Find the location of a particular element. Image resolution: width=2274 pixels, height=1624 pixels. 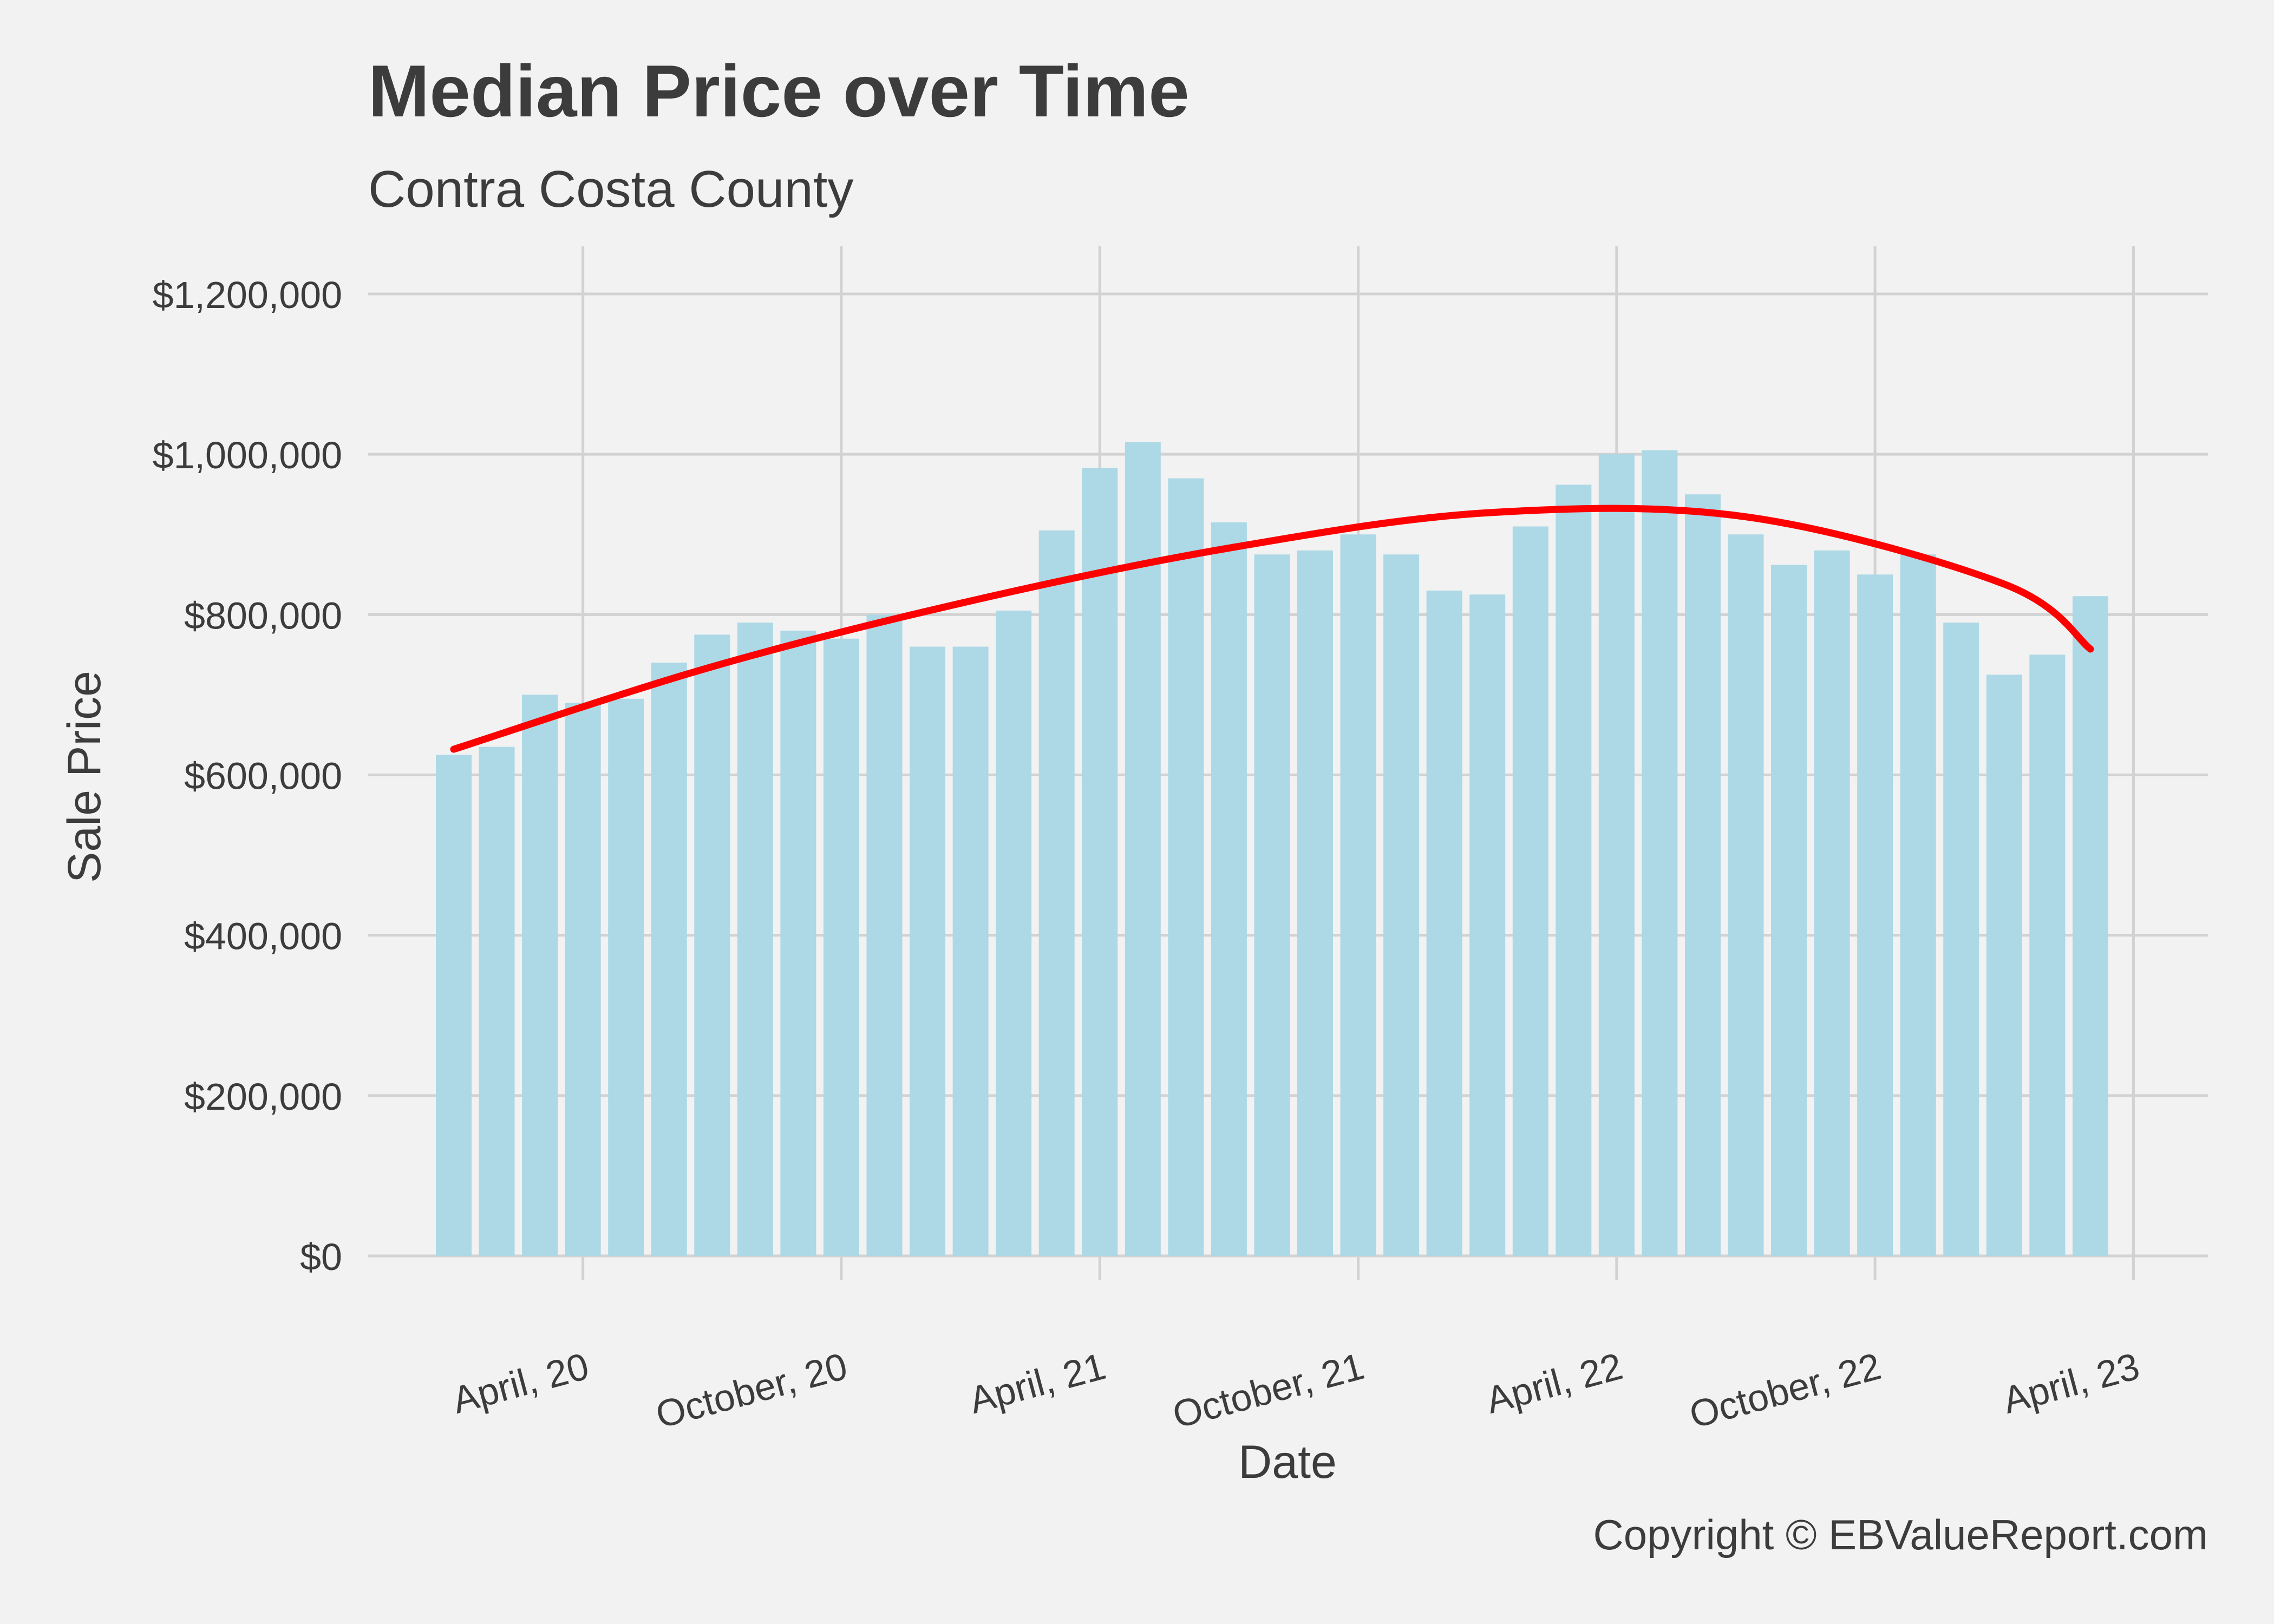

y-tick-label: $200,000 is located at coordinates (263, 1097).